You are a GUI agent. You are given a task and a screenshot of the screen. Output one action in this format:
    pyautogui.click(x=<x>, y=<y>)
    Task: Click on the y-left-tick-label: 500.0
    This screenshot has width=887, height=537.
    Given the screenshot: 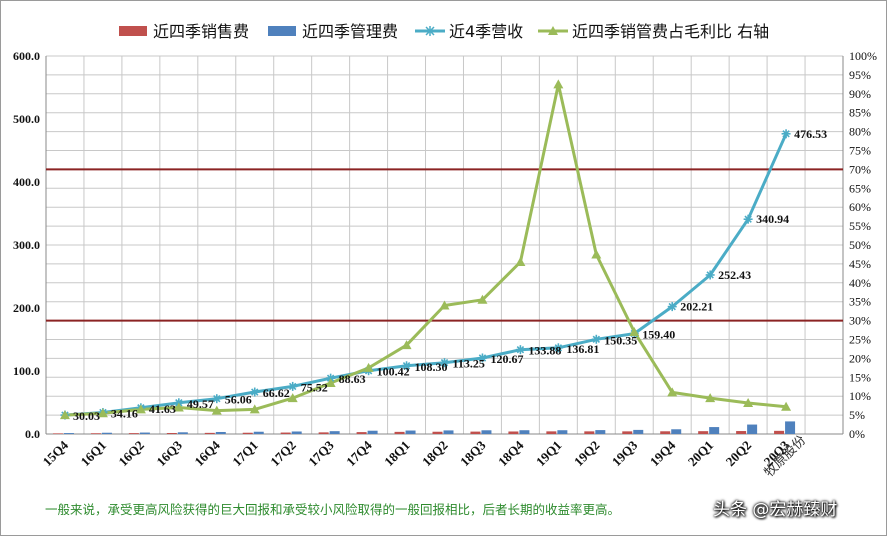 What is the action you would take?
    pyautogui.click(x=26, y=119)
    